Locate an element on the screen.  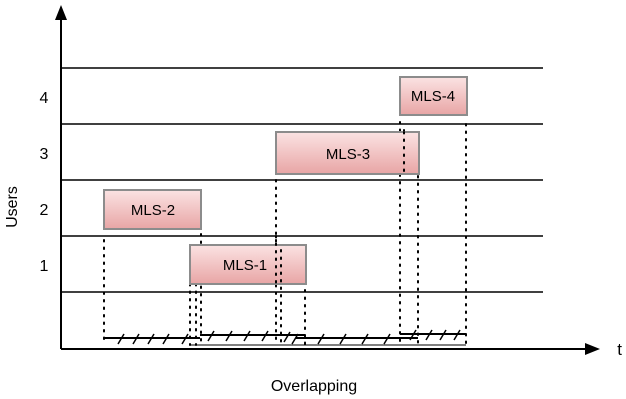
timeline-hatching is located at coordinates (289, 337).